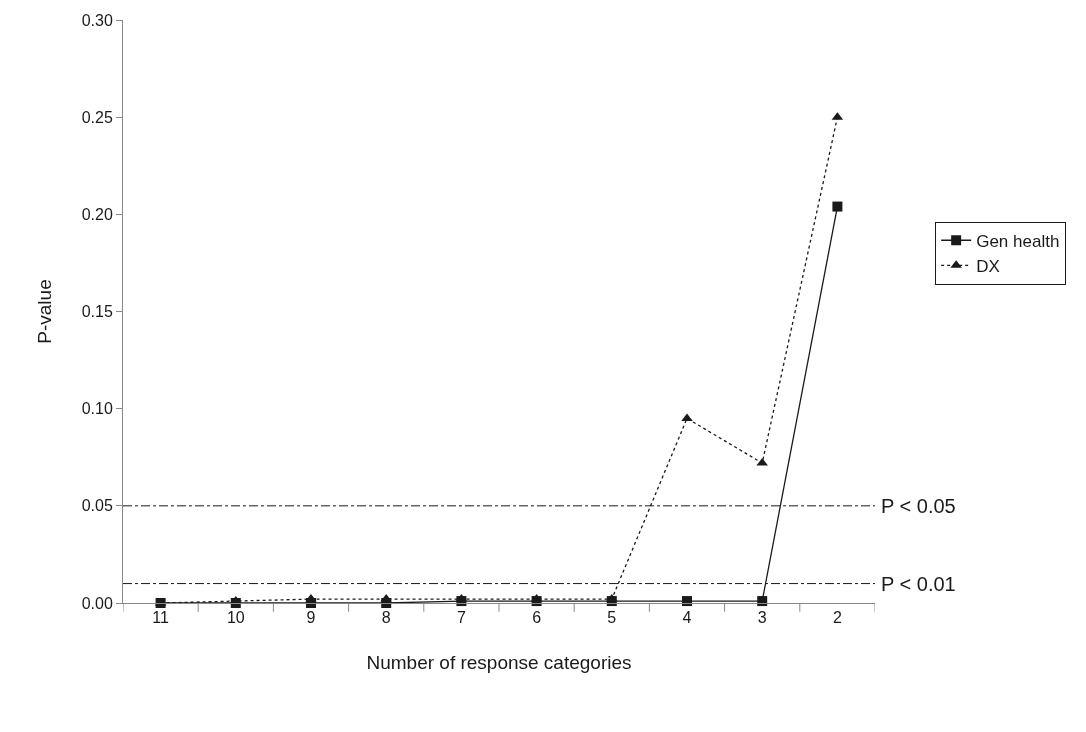 Image resolution: width=1086 pixels, height=732 pixels. What do you see at coordinates (97, 603) in the screenshot?
I see `y-tick-label: 0.00` at bounding box center [97, 603].